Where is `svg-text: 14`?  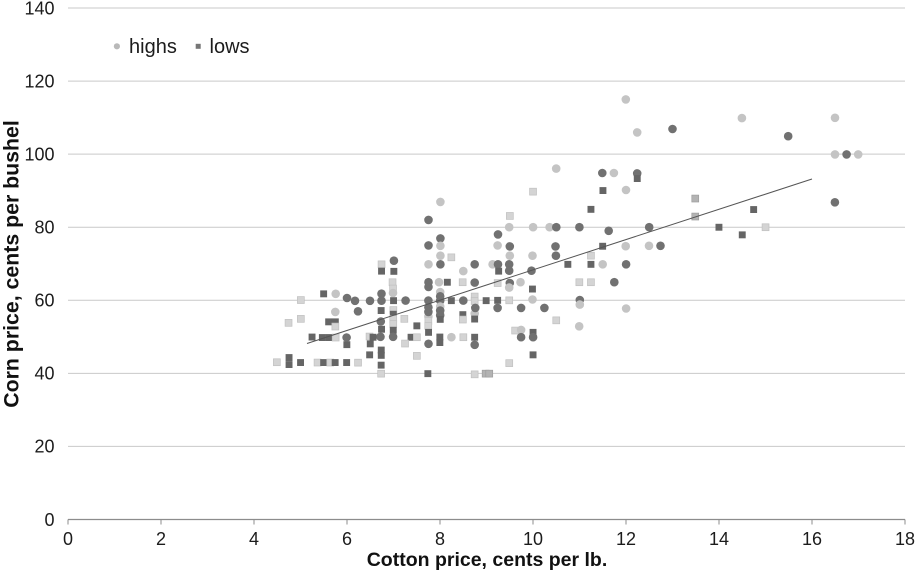 svg-text: 14 is located at coordinates (719, 539).